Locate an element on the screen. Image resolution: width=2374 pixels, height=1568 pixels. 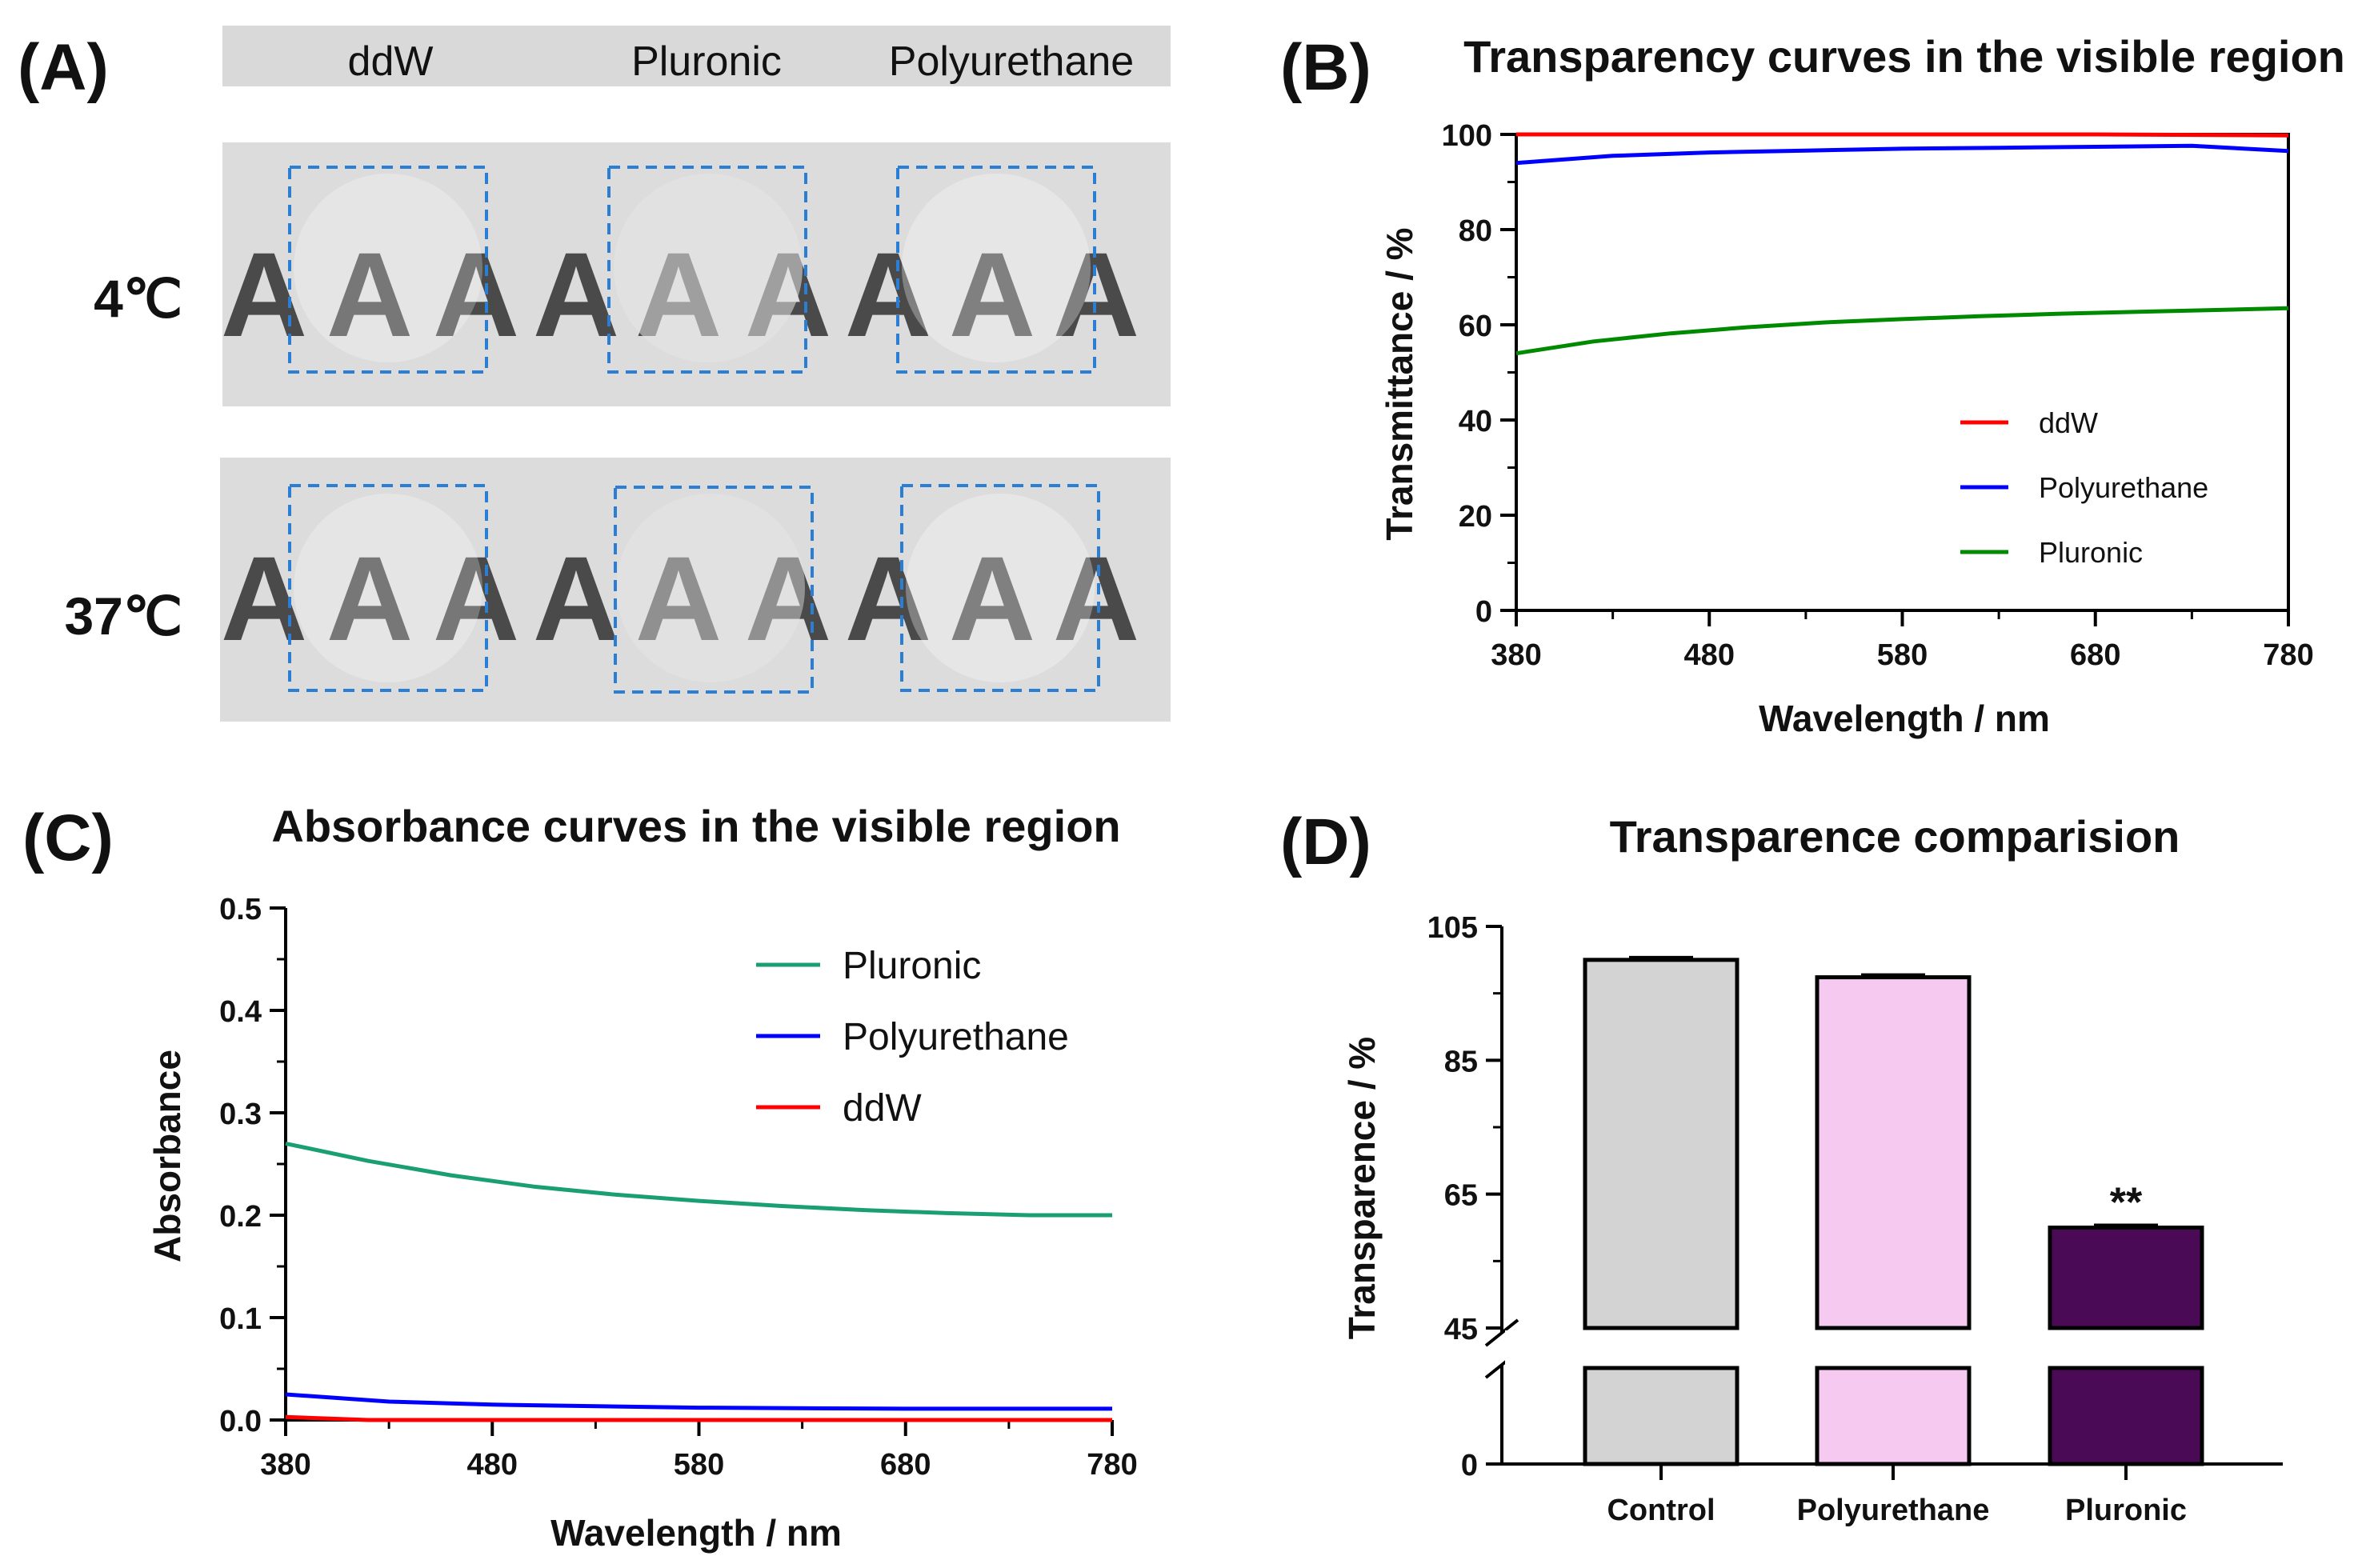
panel-d-title: Transparence comparision is located at coordinates (1895, 836).